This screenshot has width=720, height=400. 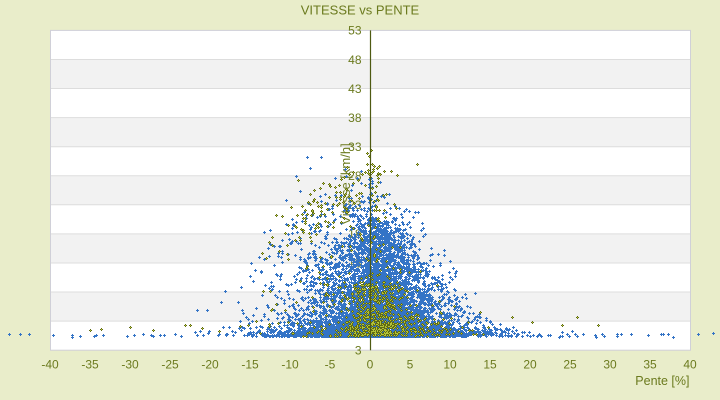 I want to click on svg-text: 15, so click(x=490, y=365).